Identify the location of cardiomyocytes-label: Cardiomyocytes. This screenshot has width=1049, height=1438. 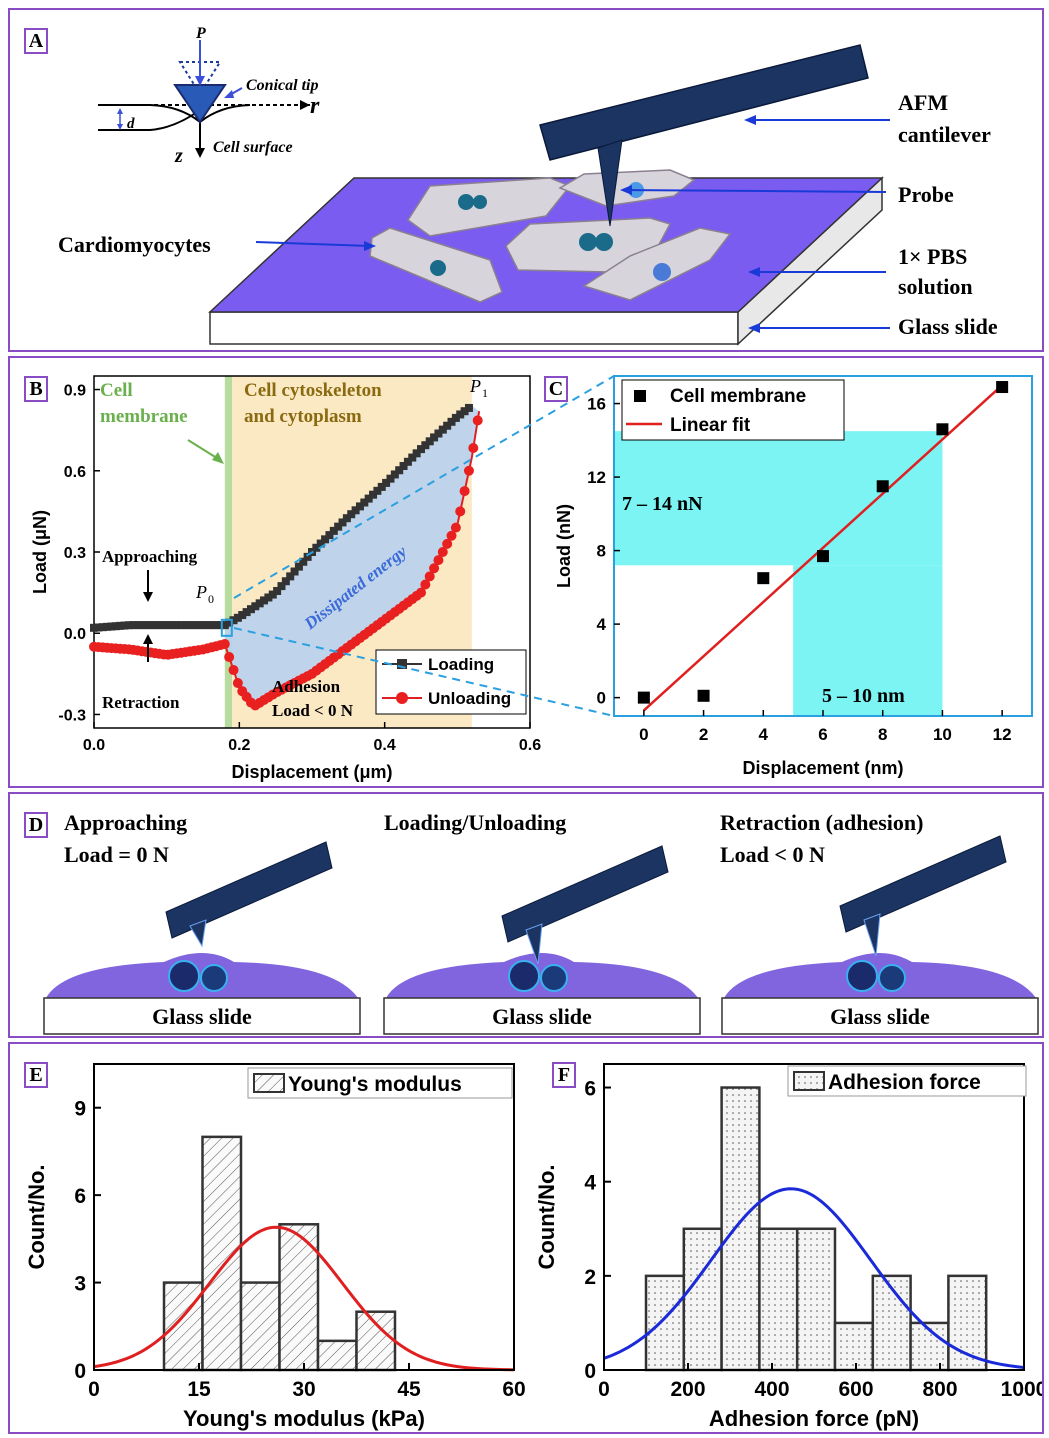
(134, 244).